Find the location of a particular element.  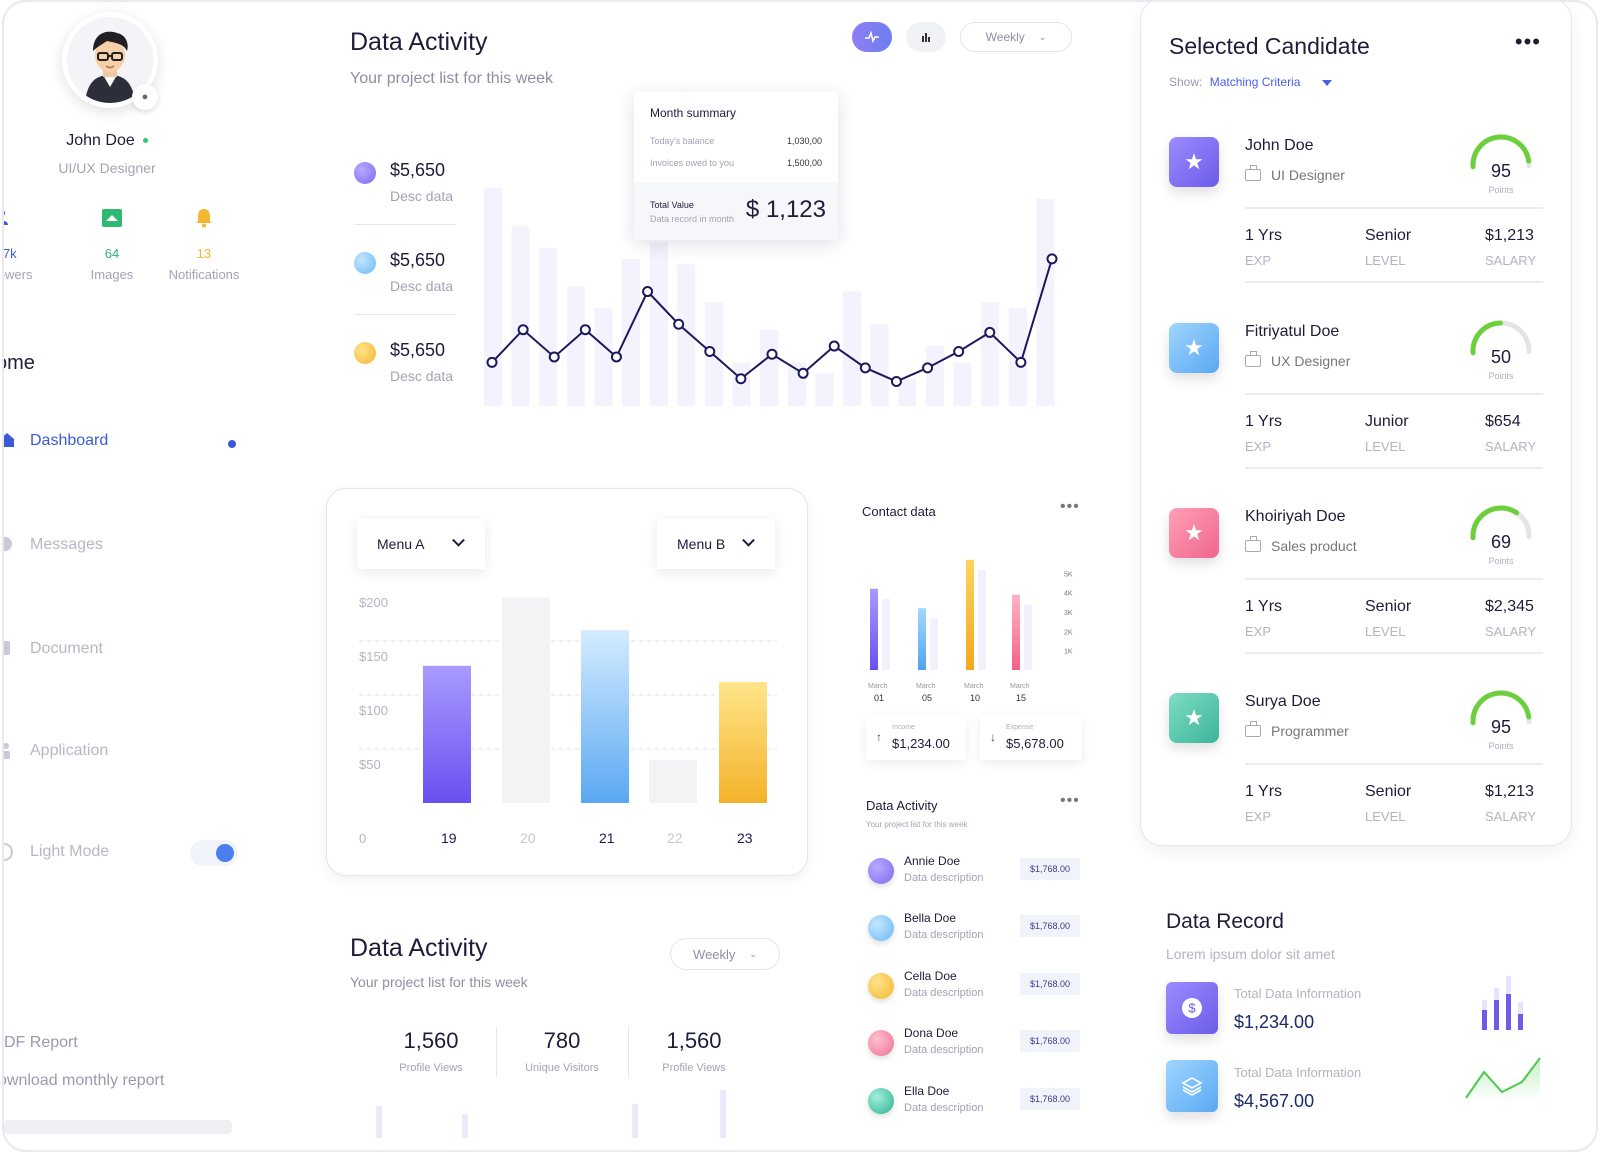

stat-followers: 3.7k llowers is located at coordinates (22, 245).